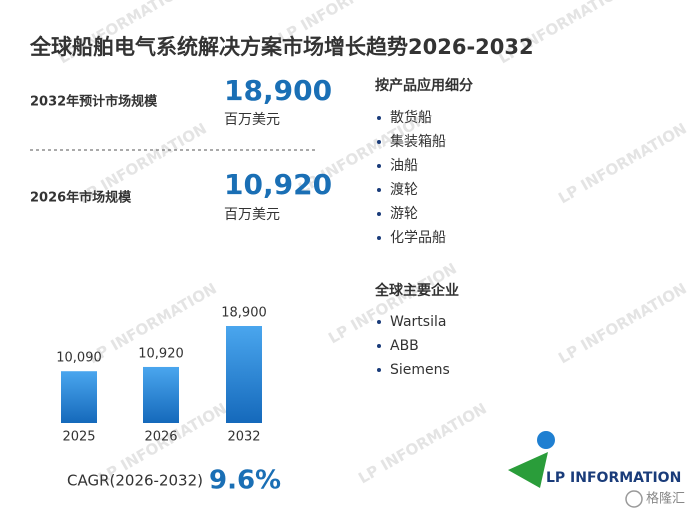  I want to click on list-heading: 全球主要企业, so click(416, 290).